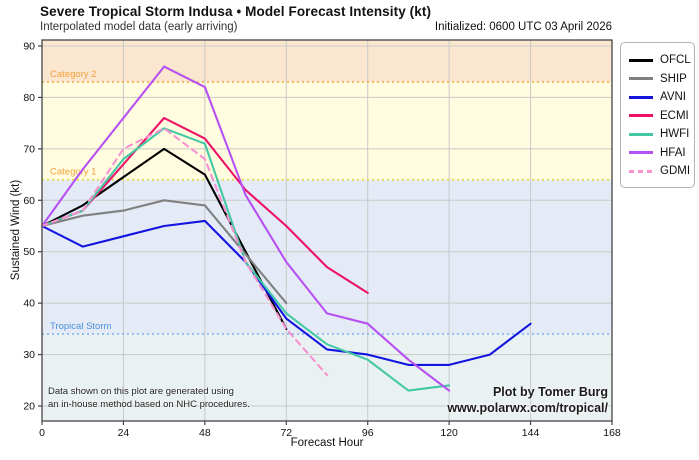 Image resolution: width=699 pixels, height=460 pixels. What do you see at coordinates (29, 149) in the screenshot?
I see `y-tick-label: 70` at bounding box center [29, 149].